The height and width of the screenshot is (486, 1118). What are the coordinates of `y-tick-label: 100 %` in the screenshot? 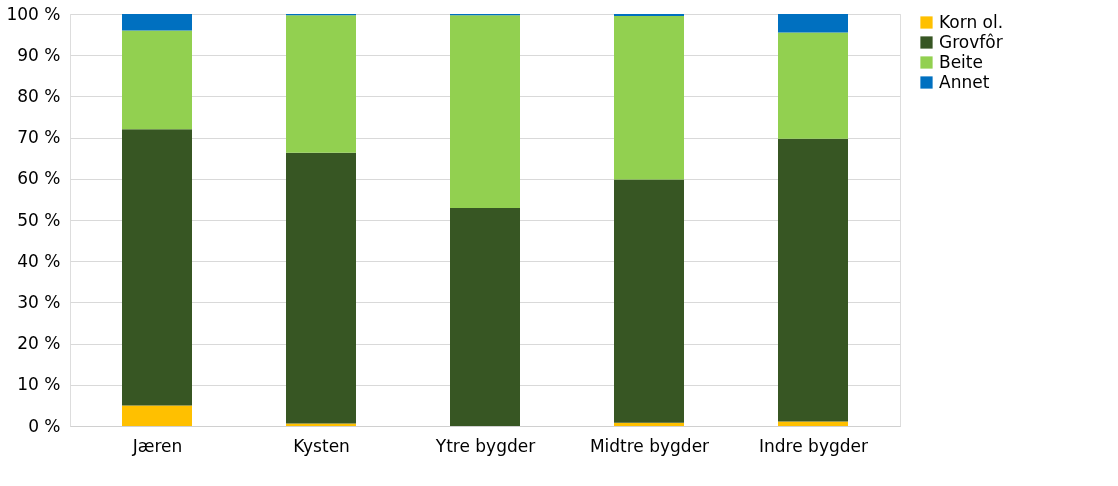 It's located at (33, 13).